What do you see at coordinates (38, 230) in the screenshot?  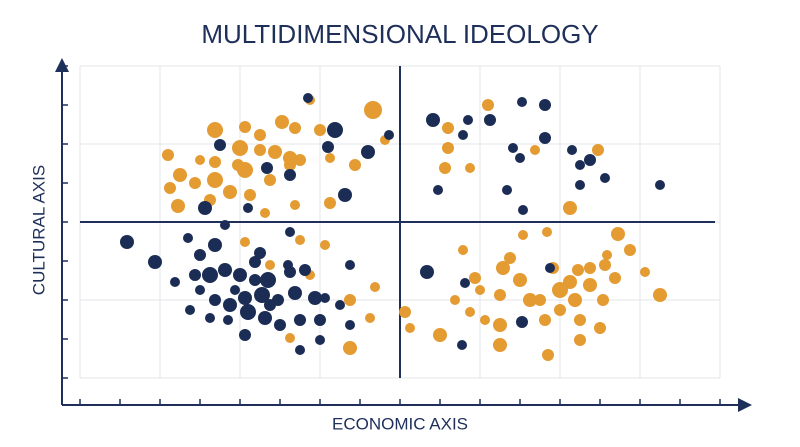 I see `y-axis-label: CULTURAL AXIS` at bounding box center [38, 230].